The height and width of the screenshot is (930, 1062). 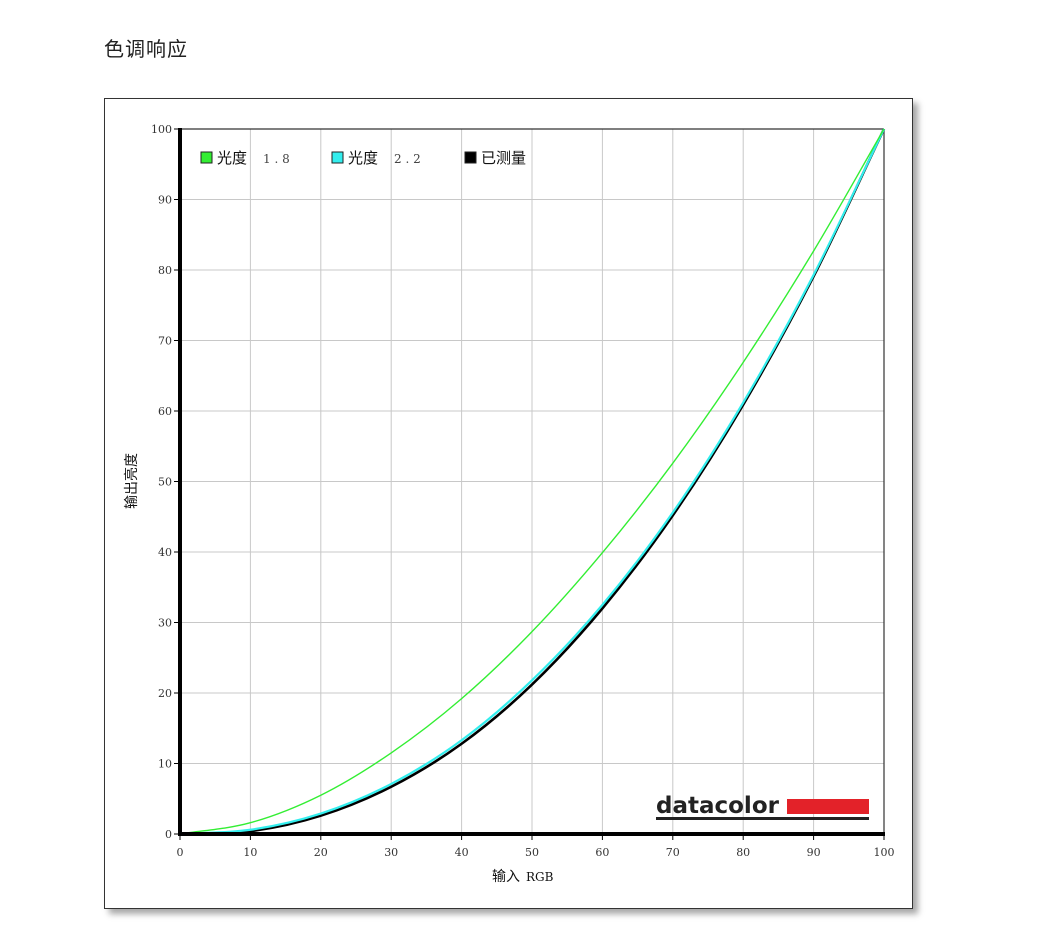 I want to click on datacolor-logo: datacolor, so click(x=762, y=806).